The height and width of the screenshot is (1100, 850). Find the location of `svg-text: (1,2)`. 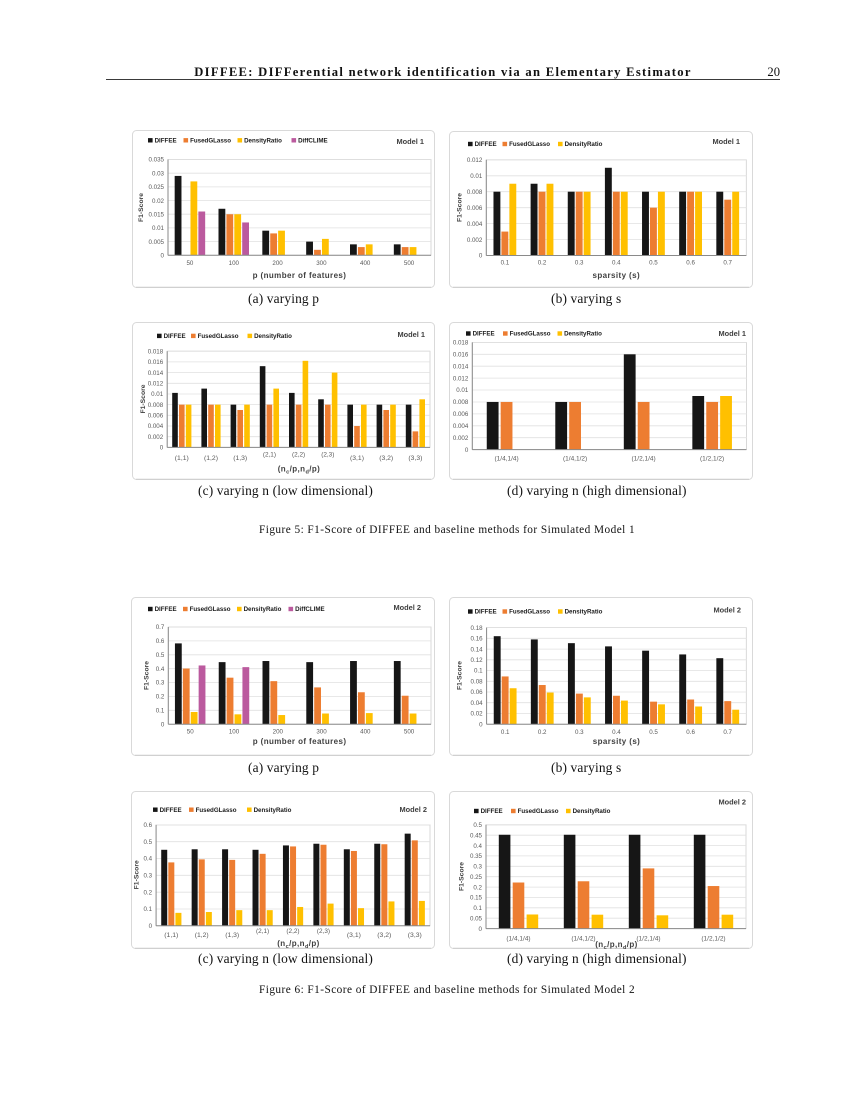

svg-text: (1,2) is located at coordinates (211, 458).